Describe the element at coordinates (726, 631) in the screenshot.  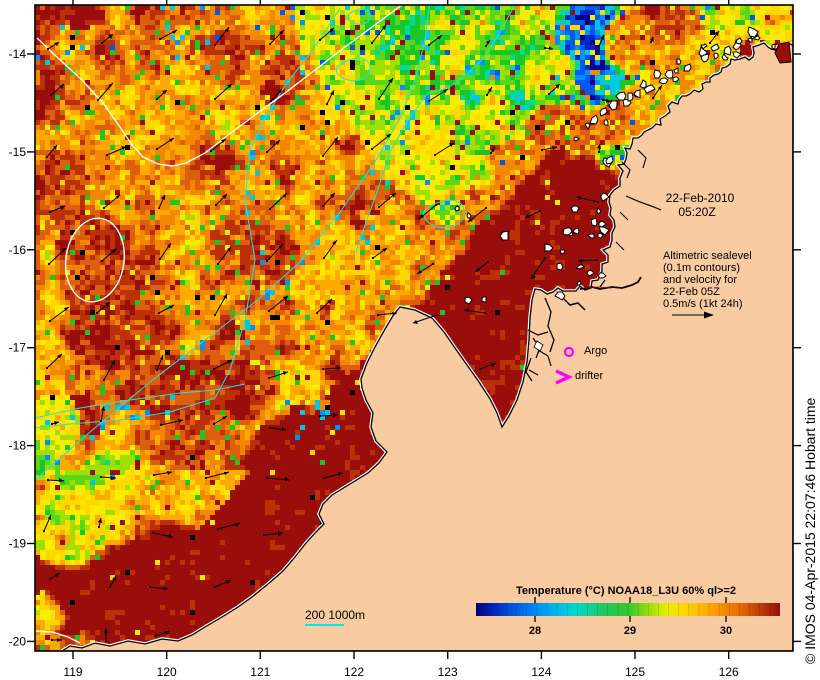
I see `svg-text: 30` at that location.